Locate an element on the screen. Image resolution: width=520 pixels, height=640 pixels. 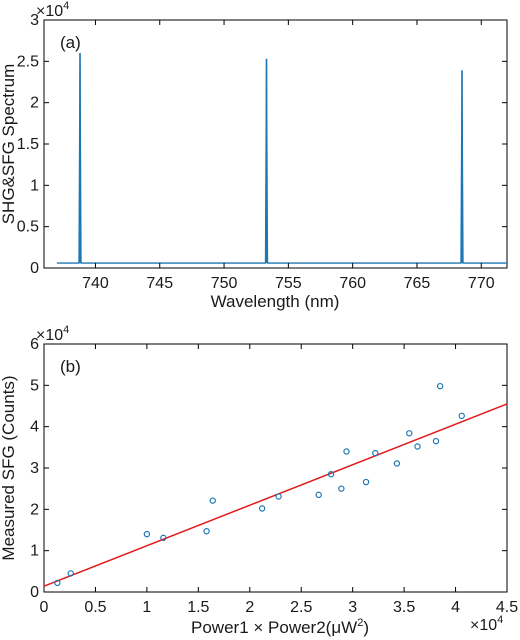
y-tick-label: 2.5 is located at coordinates (28, 61).